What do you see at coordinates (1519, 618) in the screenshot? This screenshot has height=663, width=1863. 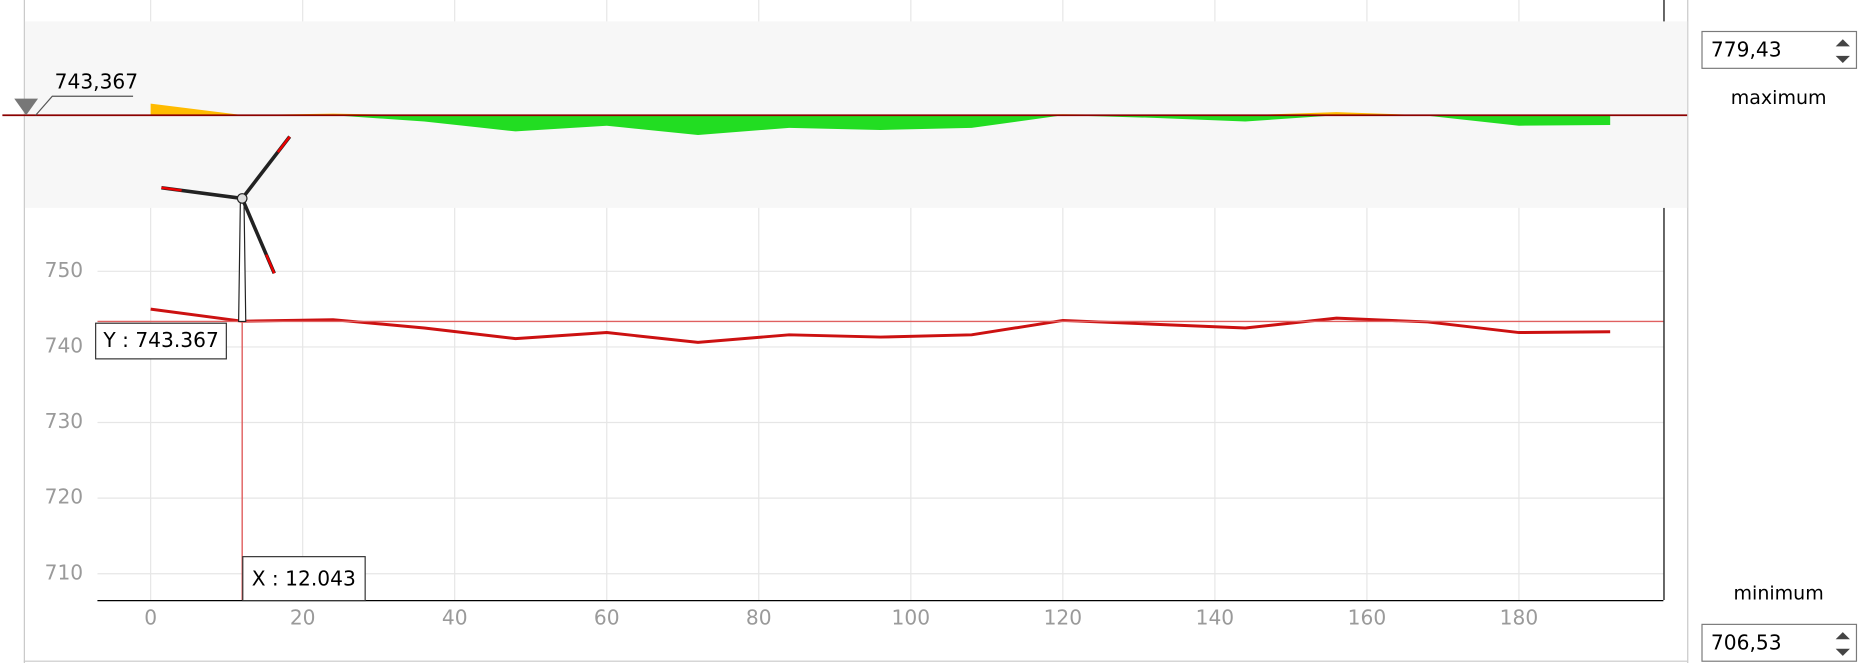 I see `x-tick-label: 180` at bounding box center [1519, 618].